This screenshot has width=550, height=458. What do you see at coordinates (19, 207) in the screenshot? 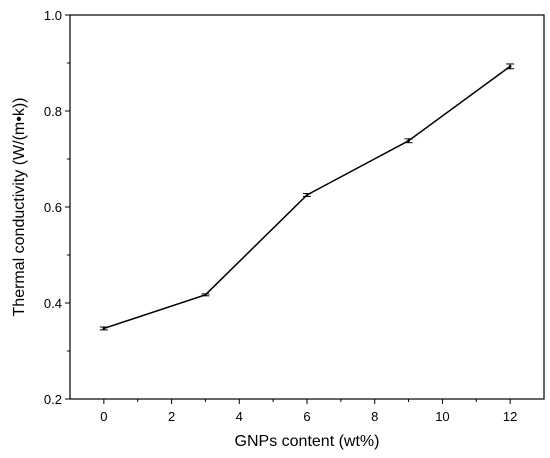
I see `y-axis-title: Thermal conductivity (W/(m•k))` at bounding box center [19, 207].